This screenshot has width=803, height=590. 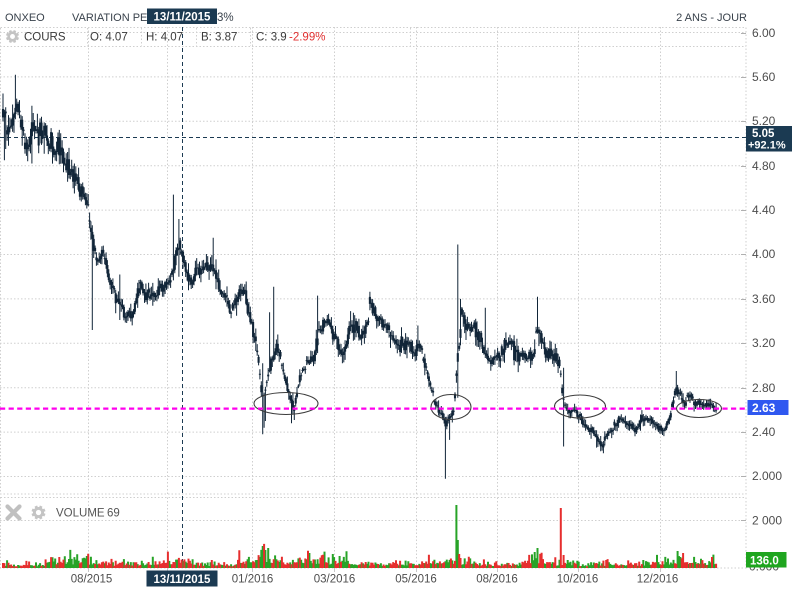 I want to click on svg-text: 5.05, so click(x=763, y=134).